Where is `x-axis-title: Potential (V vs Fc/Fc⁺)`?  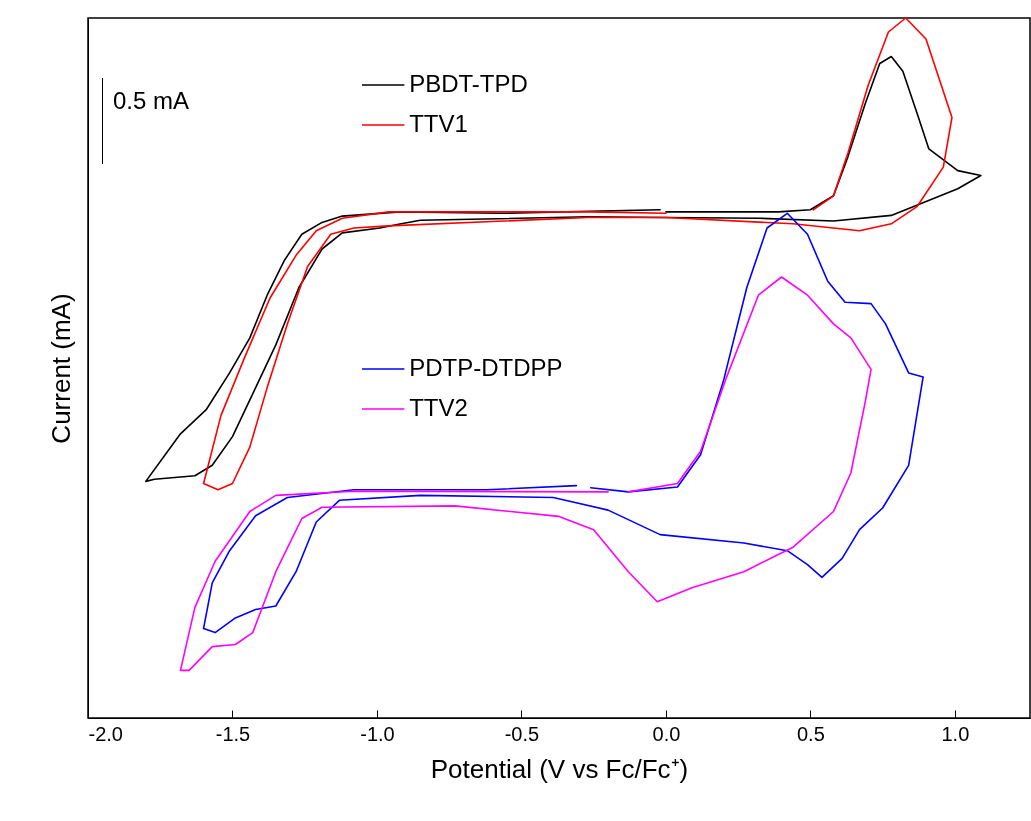
x-axis-title: Potential (V vs Fc/Fc⁺) is located at coordinates (559, 768).